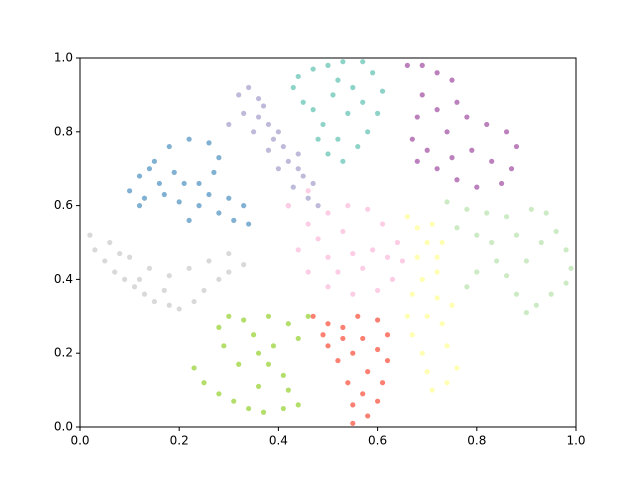 The image size is (640, 480). I want to click on x-tick-label: 0.8, so click(476, 441).